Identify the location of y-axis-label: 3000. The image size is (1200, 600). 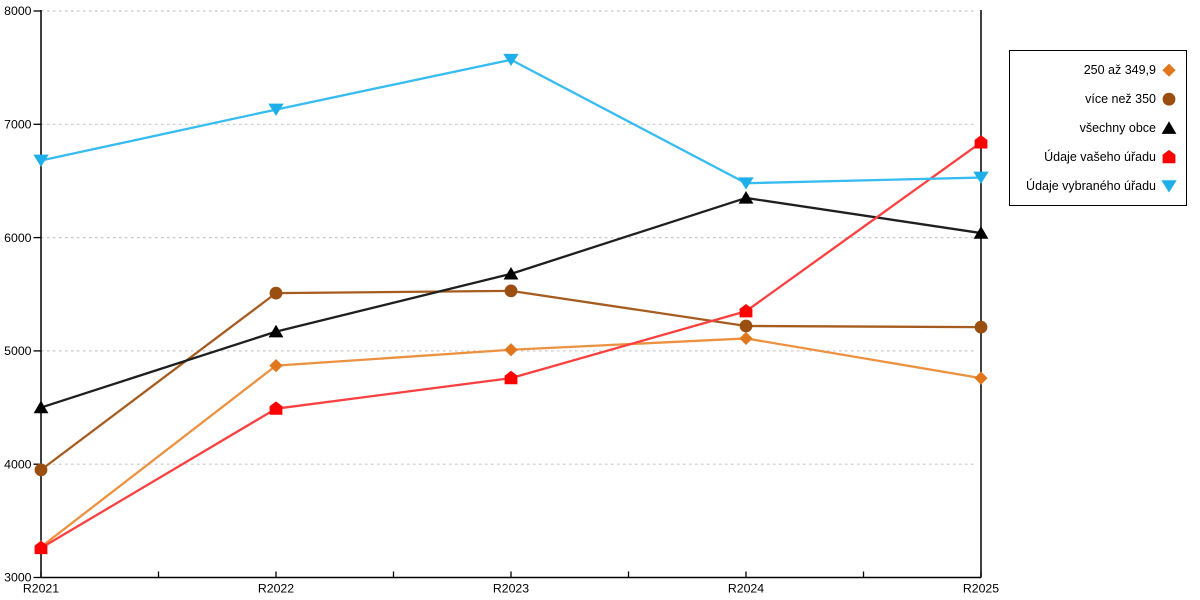
(18, 578).